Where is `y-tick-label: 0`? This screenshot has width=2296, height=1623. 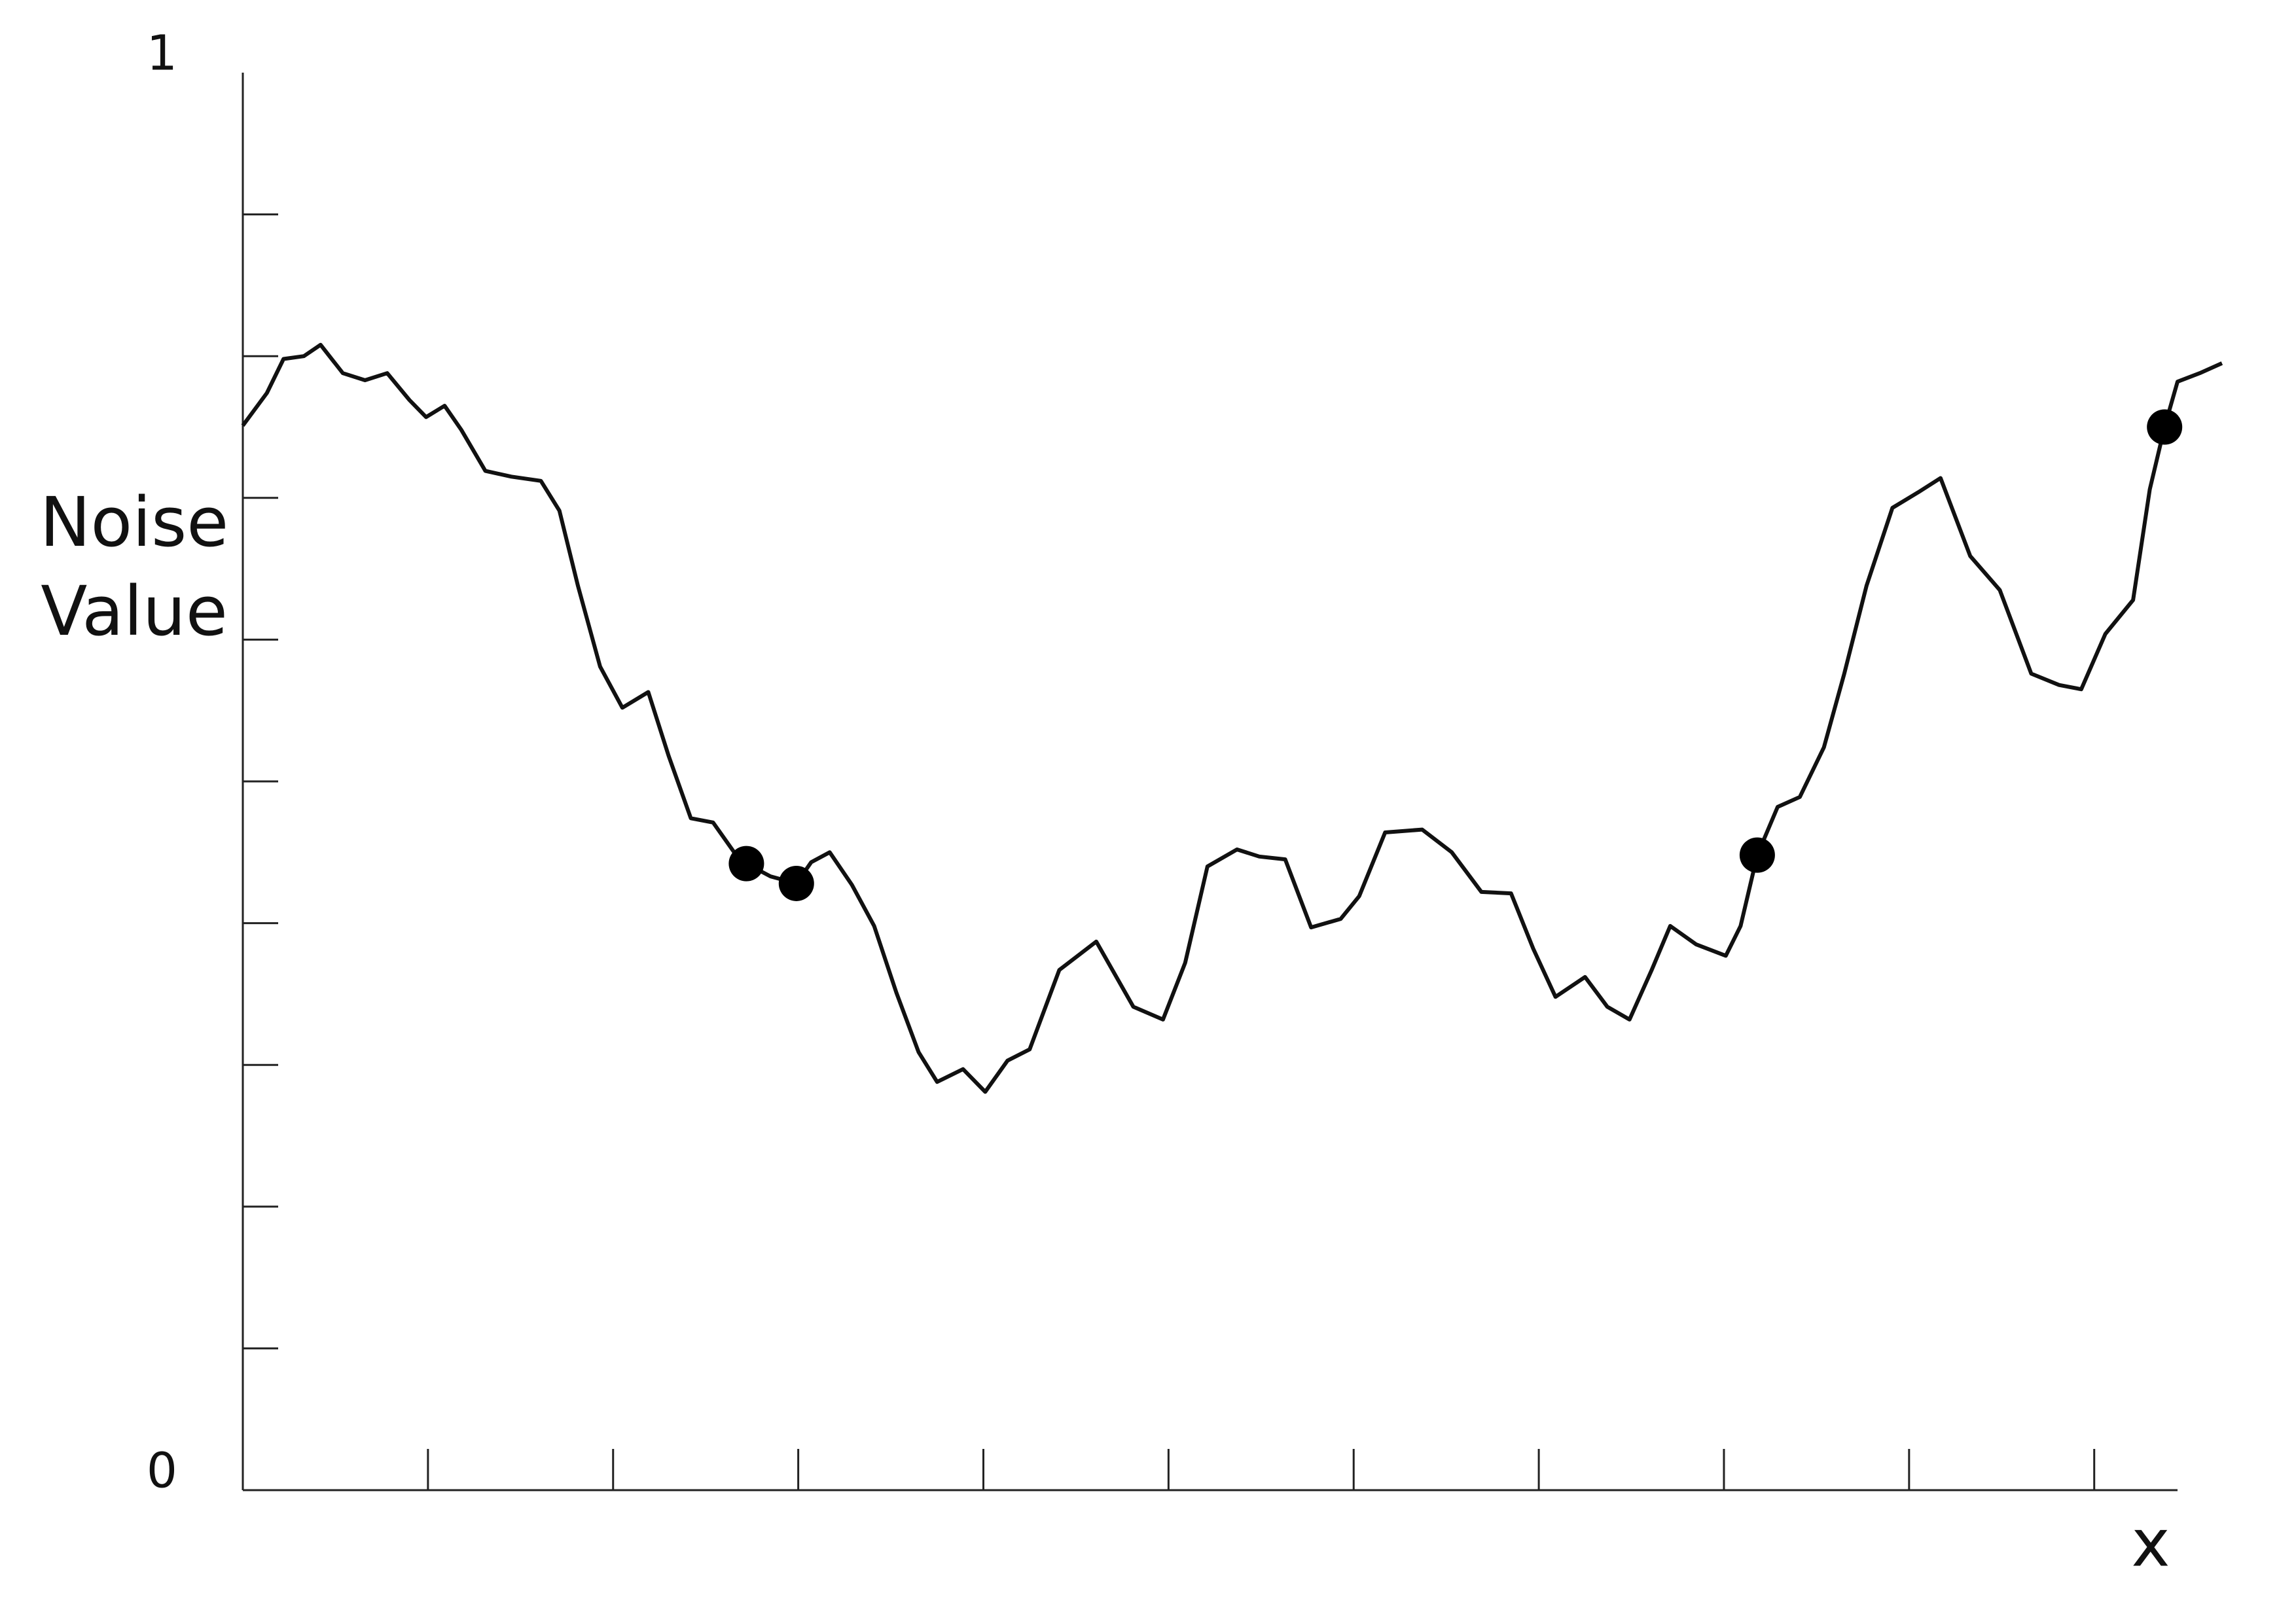
y-tick-label: 0 is located at coordinates (162, 1471).